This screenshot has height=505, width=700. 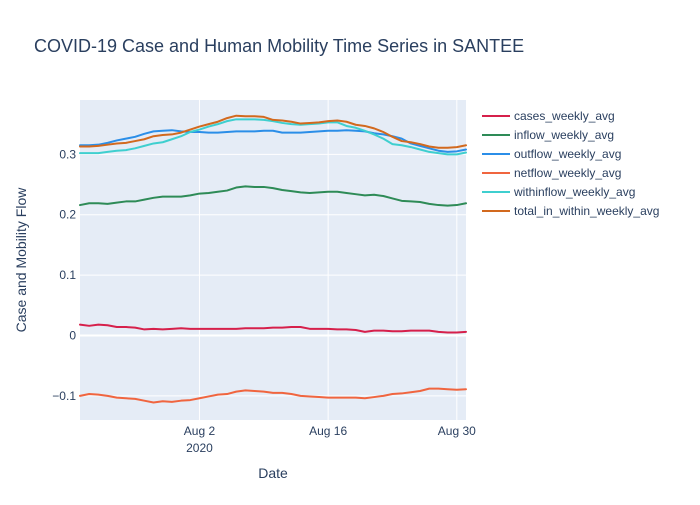 I want to click on series-line-inflow-weekly-avg, so click(x=273, y=196).